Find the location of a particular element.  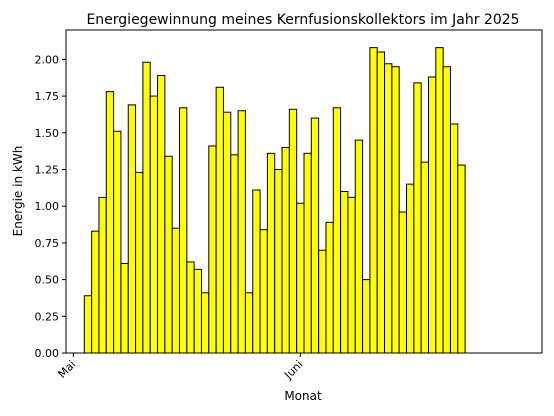

y-tick-label: 0.50 is located at coordinates (47, 280).